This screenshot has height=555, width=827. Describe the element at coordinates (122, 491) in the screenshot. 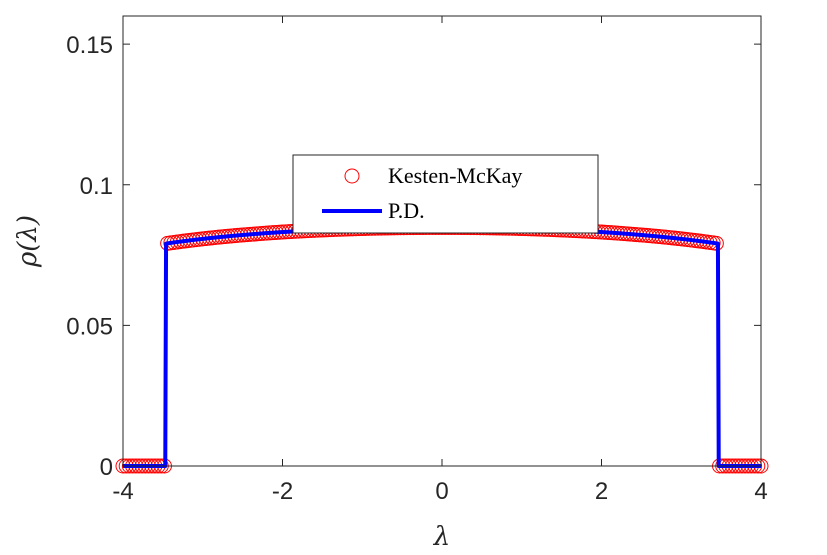

I see `x-tick-label: -4` at that location.